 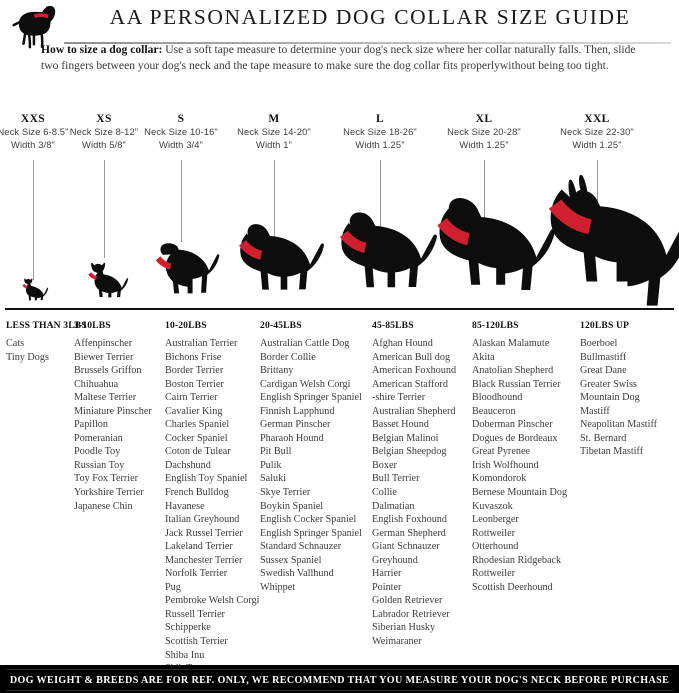 What do you see at coordinates (409, 520) in the screenshot?
I see `breed-list-item: English Foxhound` at bounding box center [409, 520].